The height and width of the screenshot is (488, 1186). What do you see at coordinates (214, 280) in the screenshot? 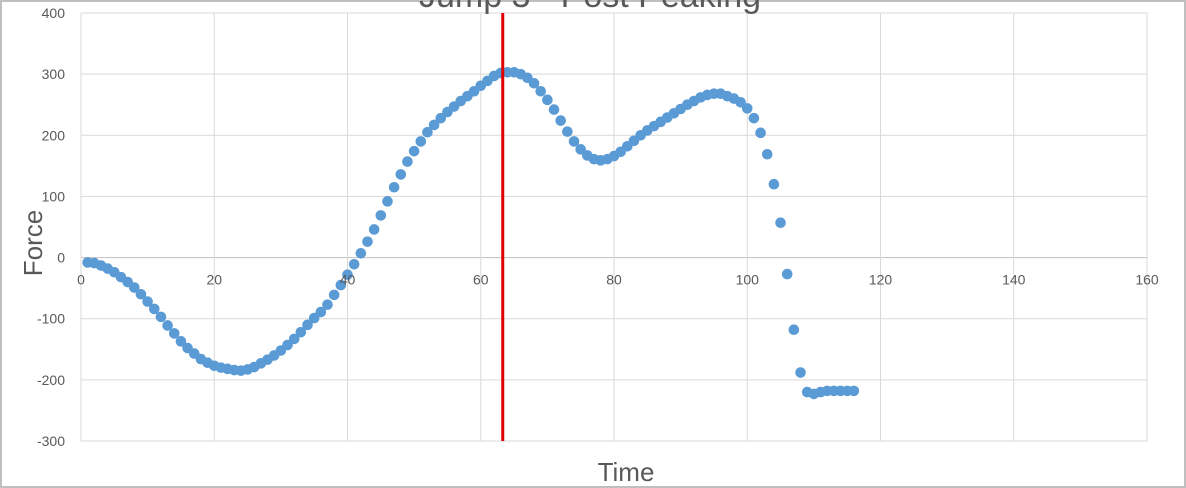
I see `x-tick-label: 20` at bounding box center [214, 280].